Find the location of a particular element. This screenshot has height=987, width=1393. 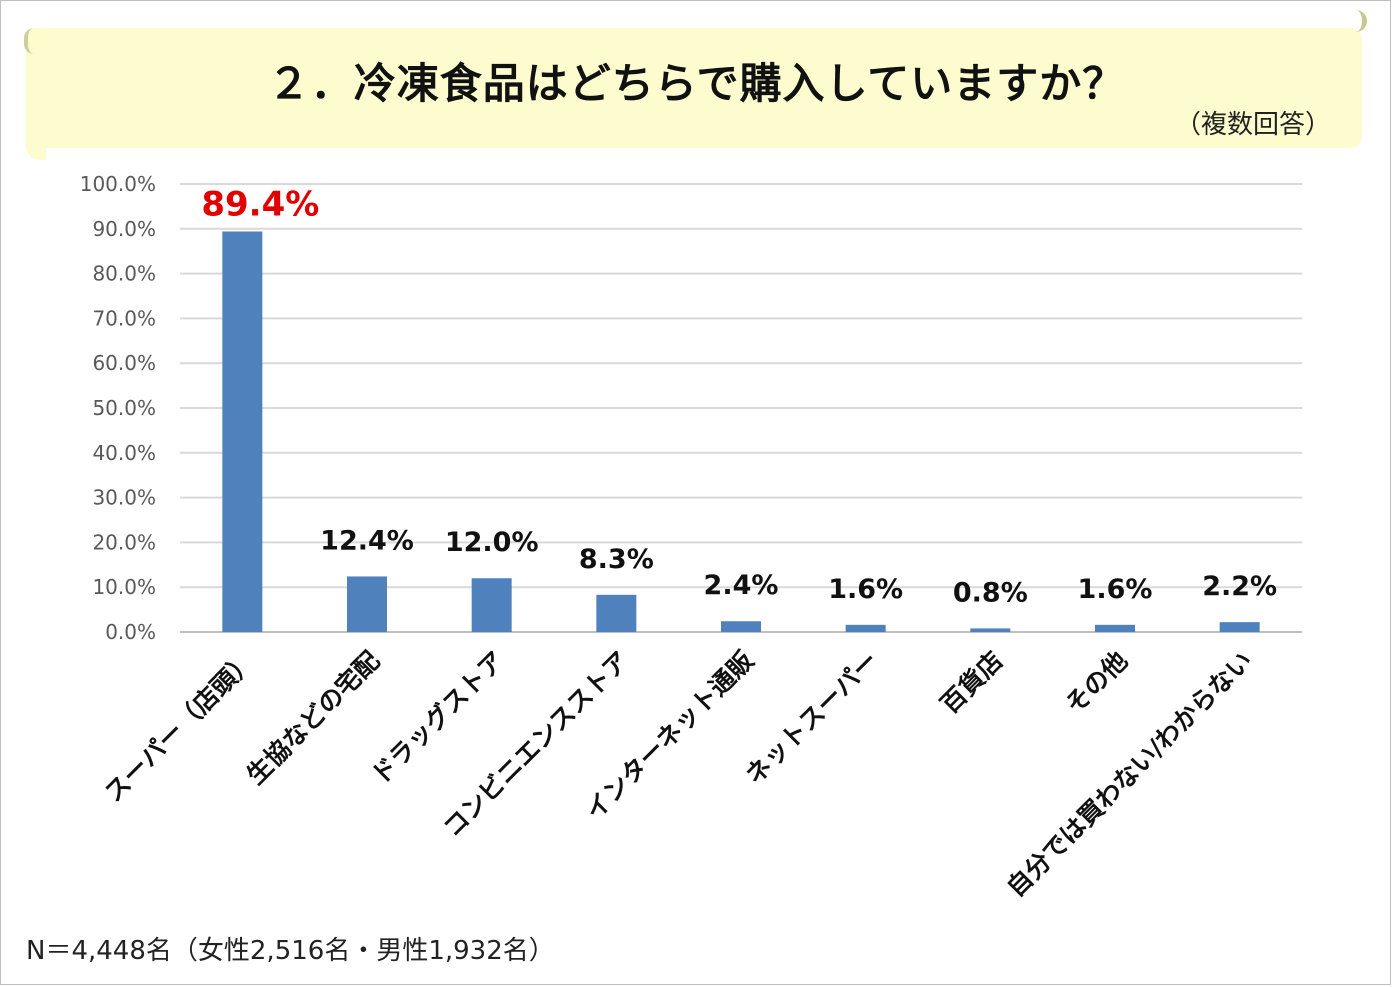

data-label: 8.3% is located at coordinates (616, 559).